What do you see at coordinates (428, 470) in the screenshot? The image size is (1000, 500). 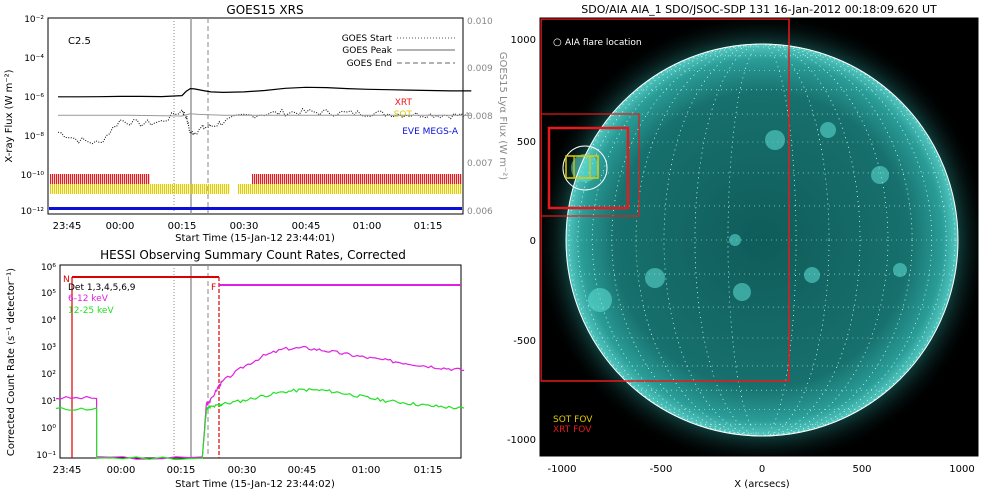 I see `hessi-xtick: 01:15` at bounding box center [428, 470].